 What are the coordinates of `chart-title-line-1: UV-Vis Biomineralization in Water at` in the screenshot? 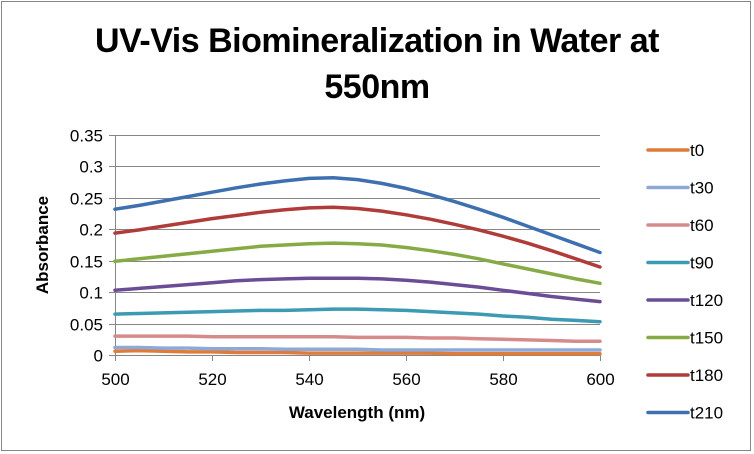 It's located at (377, 41).